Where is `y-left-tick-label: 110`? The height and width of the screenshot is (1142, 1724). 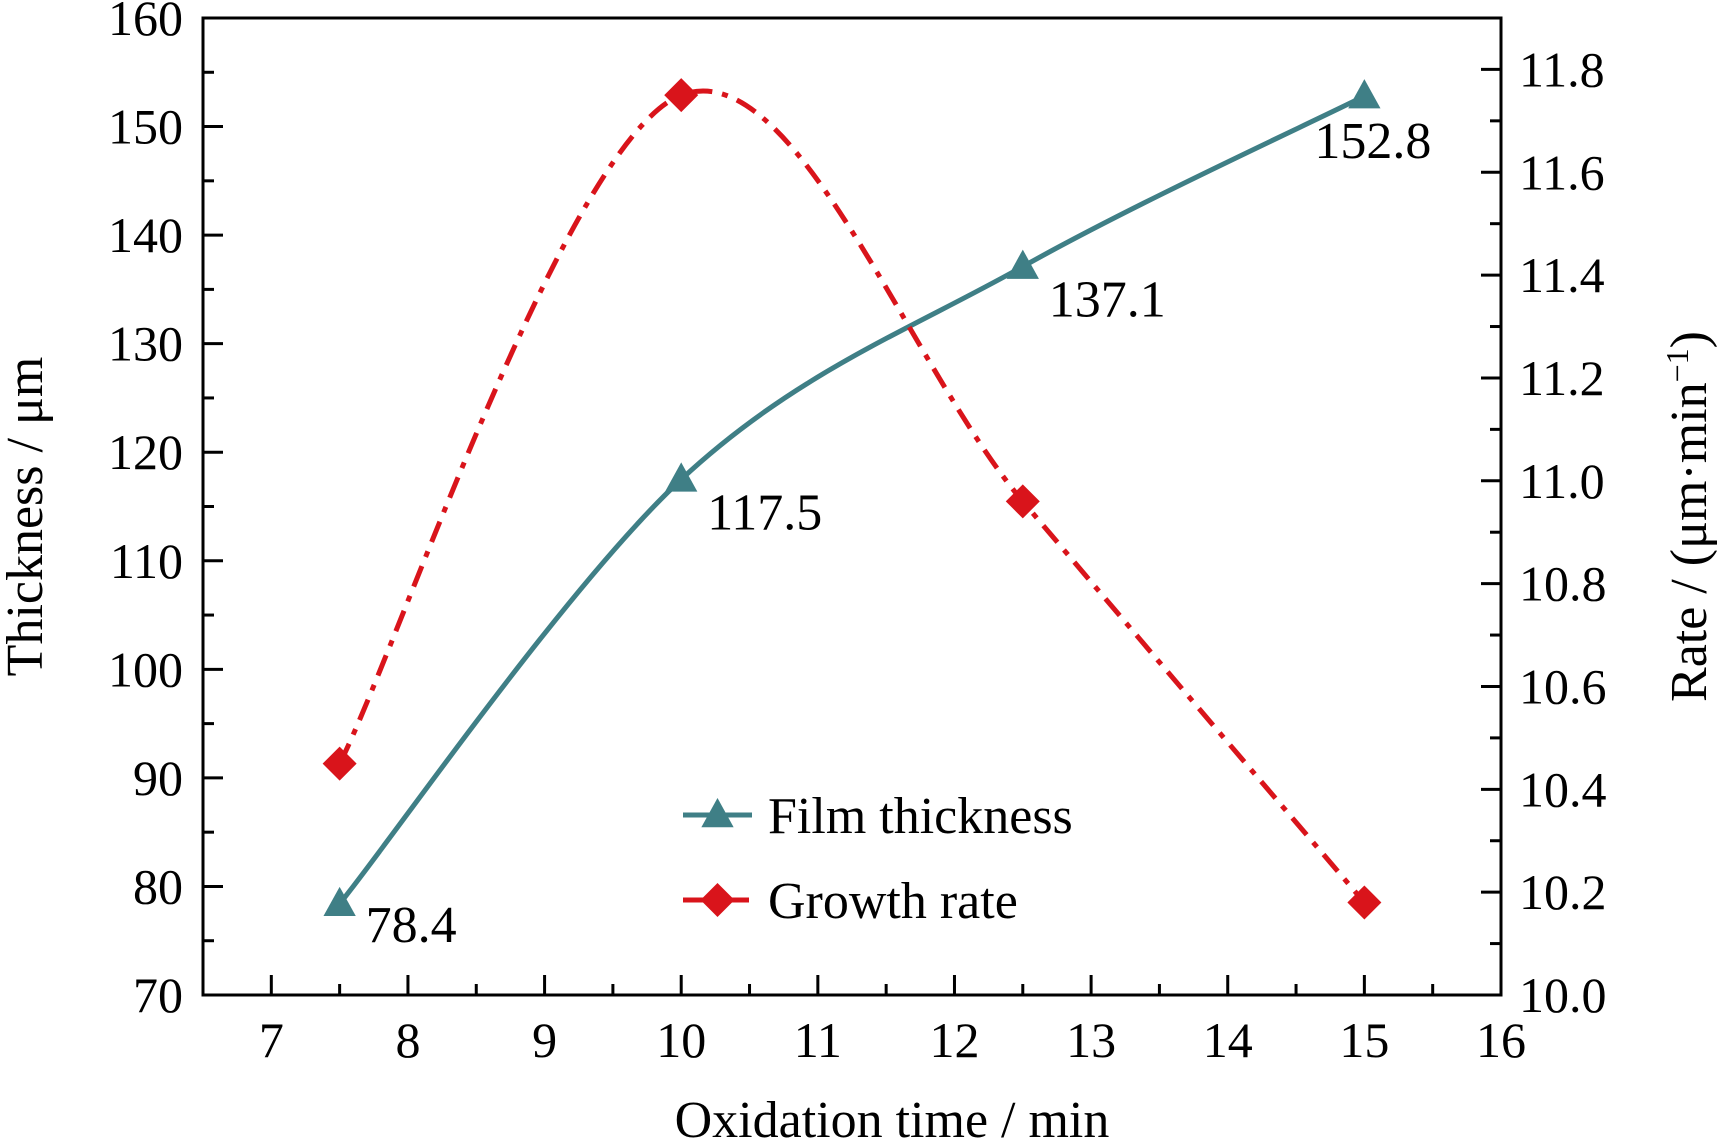 y-left-tick-label: 110 is located at coordinates (146, 561).